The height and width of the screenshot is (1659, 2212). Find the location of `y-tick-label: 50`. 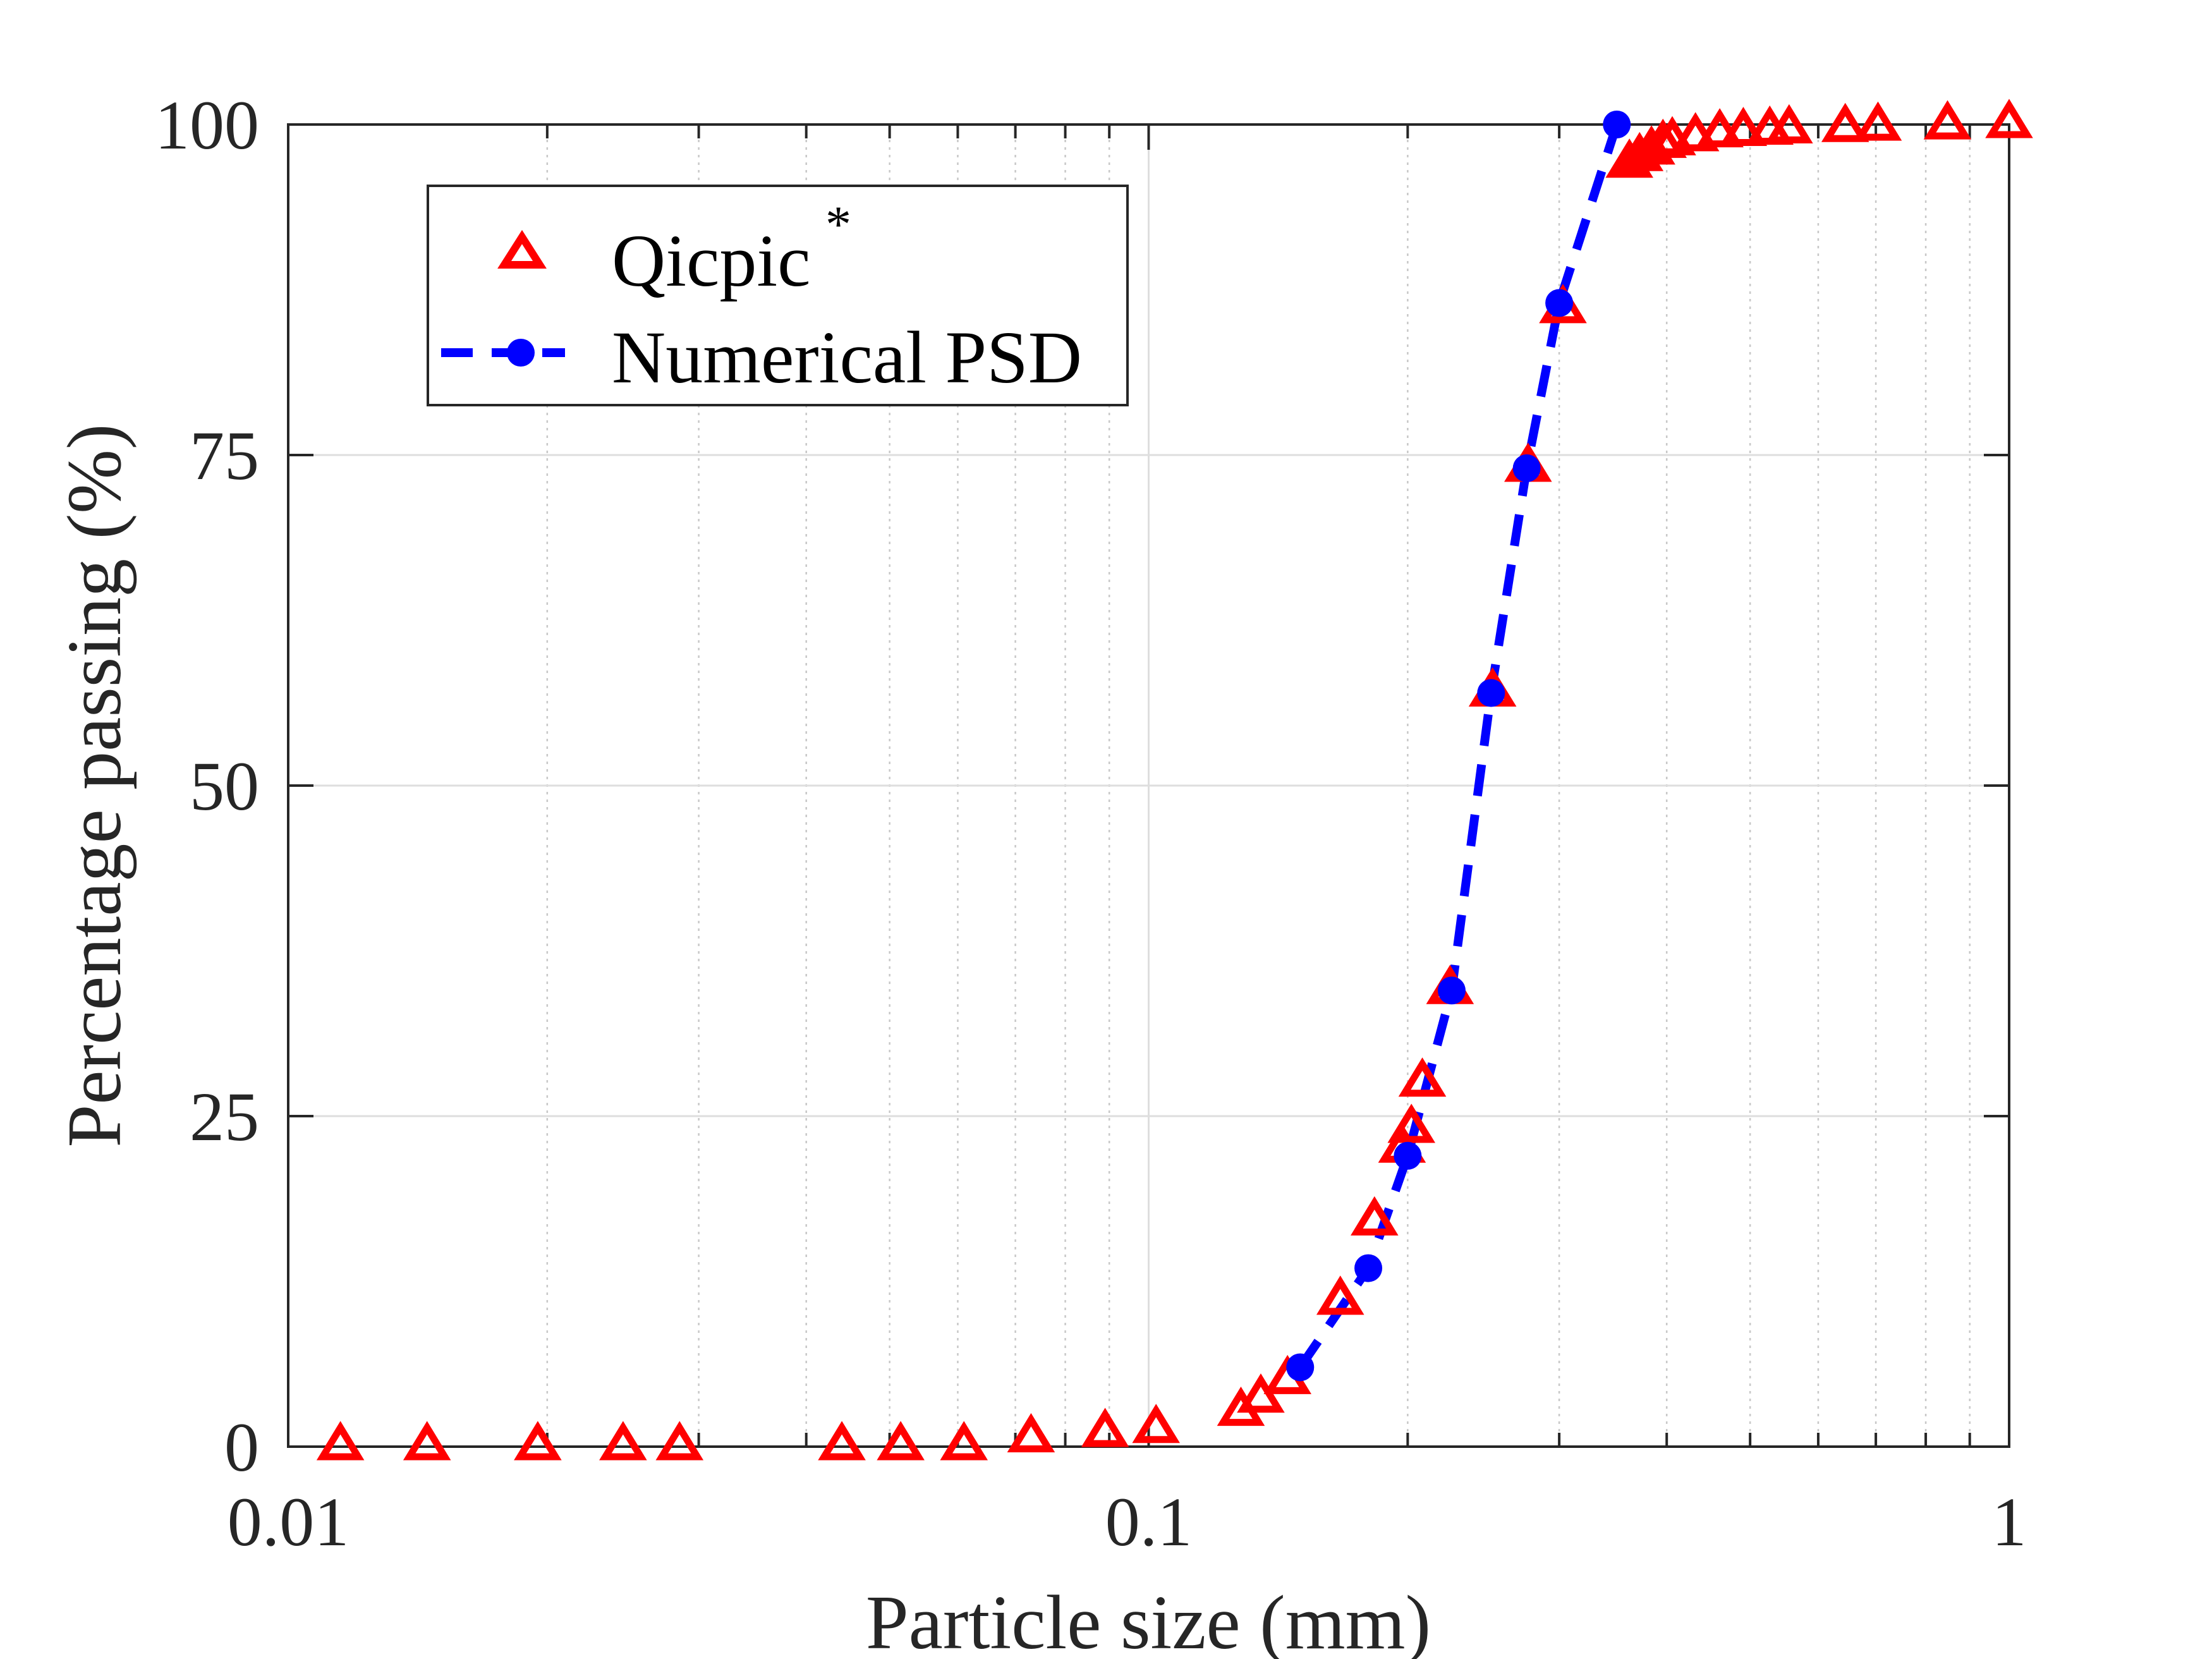

y-tick-label: 50 is located at coordinates (224, 786).